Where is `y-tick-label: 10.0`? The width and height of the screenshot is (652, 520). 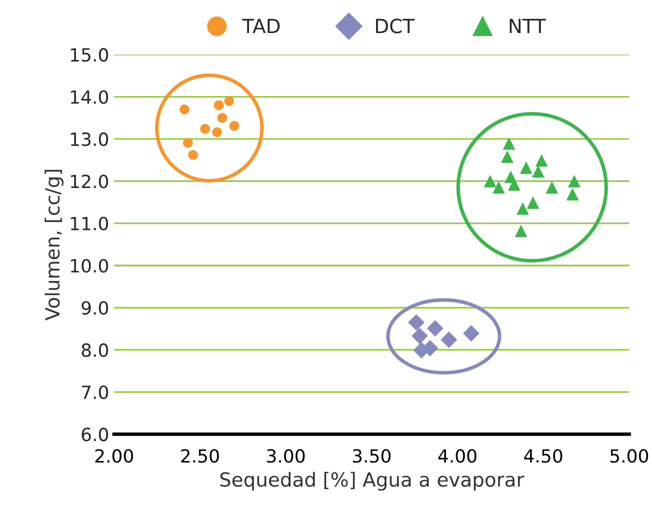 y-tick-label: 10.0 is located at coordinates (89, 265).